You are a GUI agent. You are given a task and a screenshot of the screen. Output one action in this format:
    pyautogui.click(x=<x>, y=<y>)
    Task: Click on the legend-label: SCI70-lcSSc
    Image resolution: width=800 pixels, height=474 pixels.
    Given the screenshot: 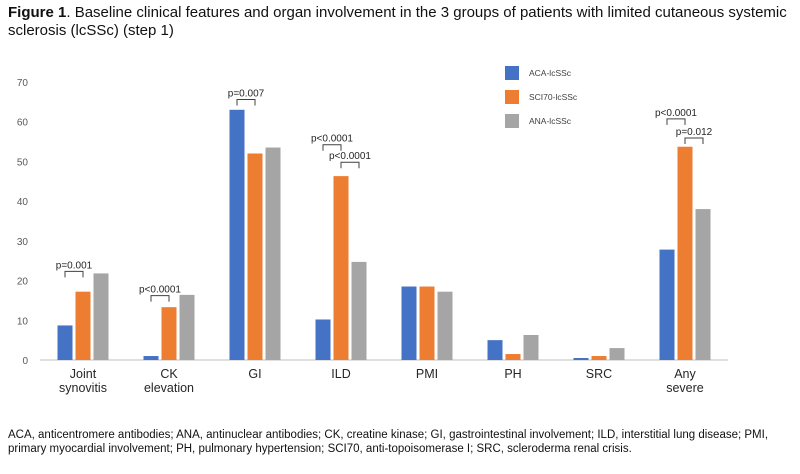 What is the action you would take?
    pyautogui.click(x=553, y=97)
    